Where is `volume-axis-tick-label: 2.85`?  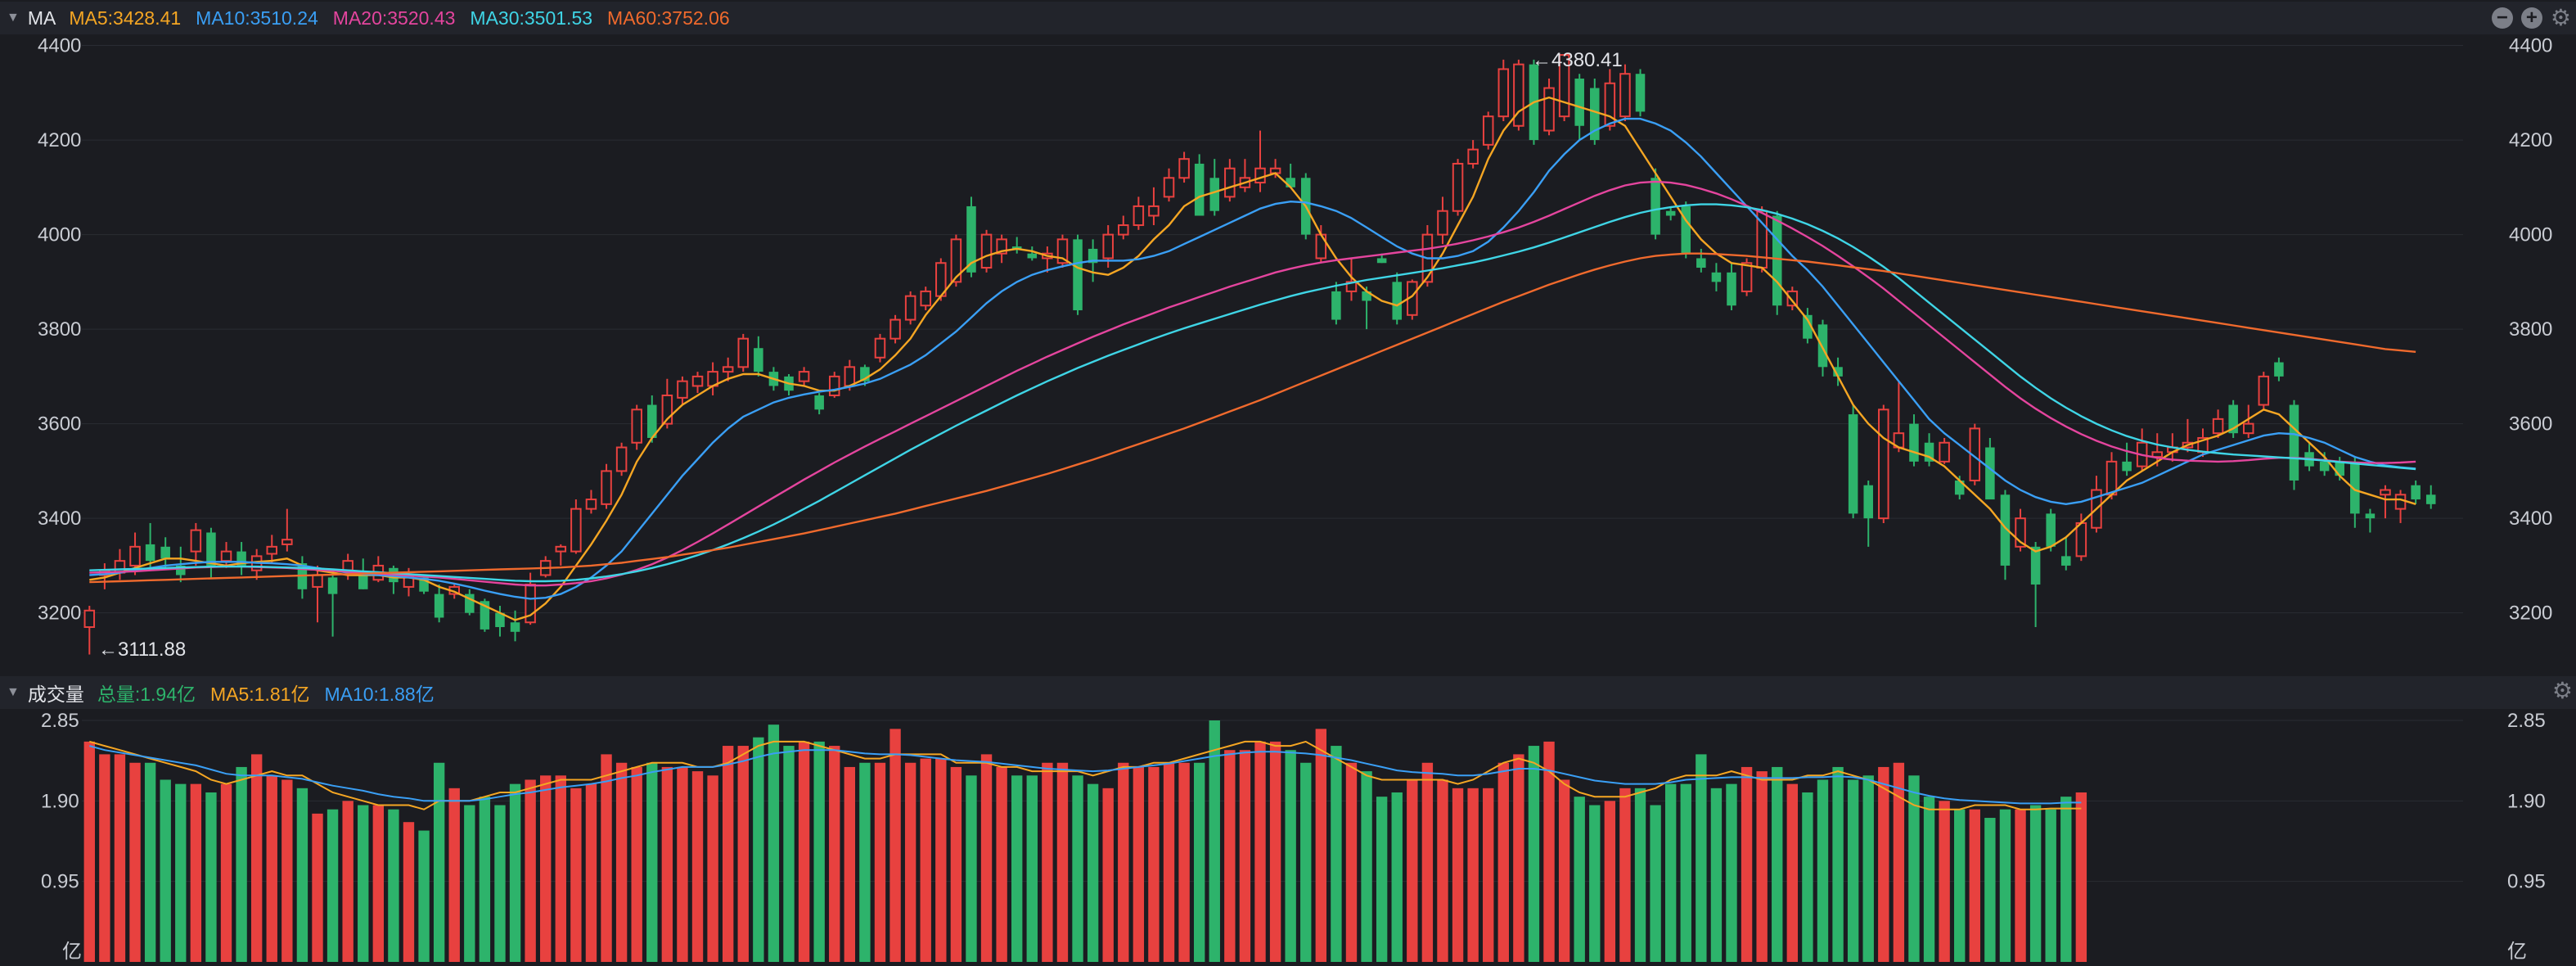 volume-axis-tick-label: 2.85 is located at coordinates (2526, 721).